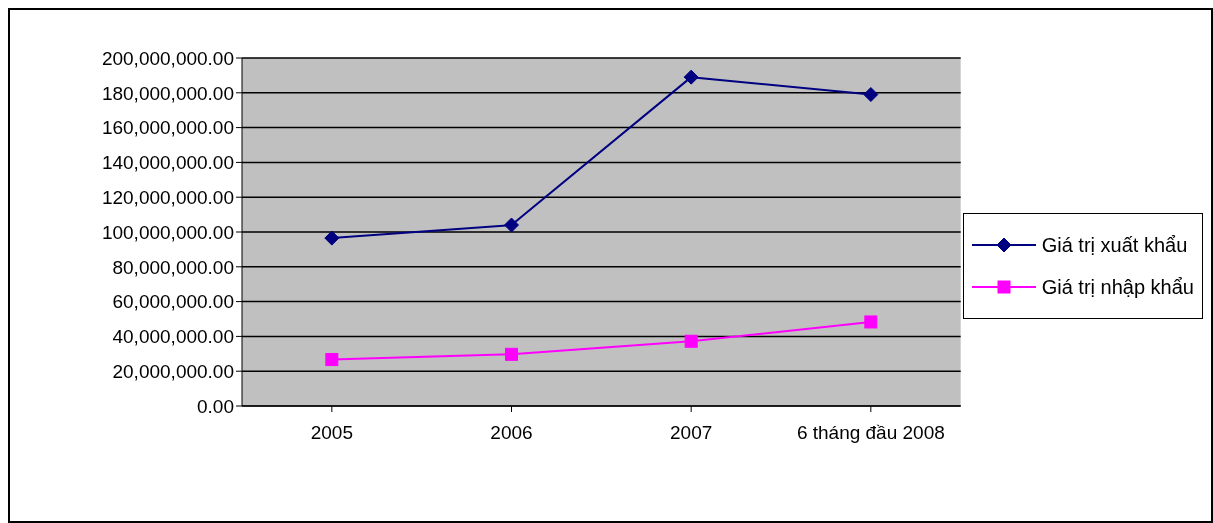  What do you see at coordinates (167, 197) in the screenshot?
I see `y-tick-label: 120,000,000.00` at bounding box center [167, 197].